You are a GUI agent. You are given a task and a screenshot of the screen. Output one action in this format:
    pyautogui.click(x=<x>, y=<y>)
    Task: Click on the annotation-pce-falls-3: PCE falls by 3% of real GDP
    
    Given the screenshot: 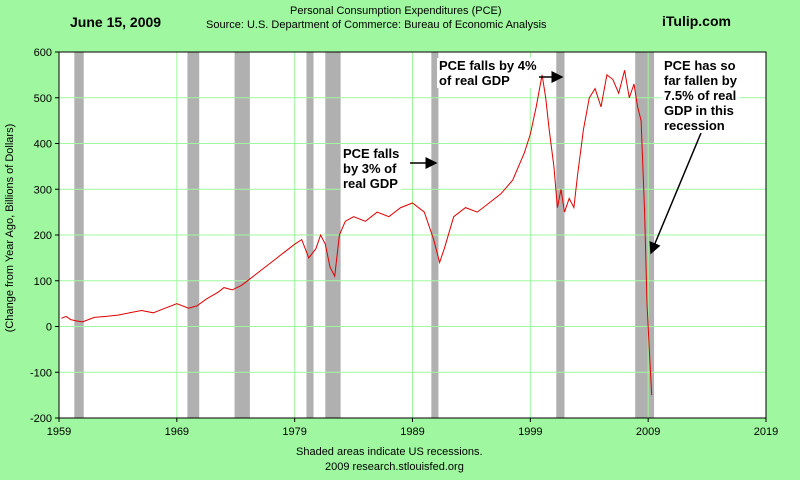 What is the action you would take?
    pyautogui.click(x=371, y=168)
    